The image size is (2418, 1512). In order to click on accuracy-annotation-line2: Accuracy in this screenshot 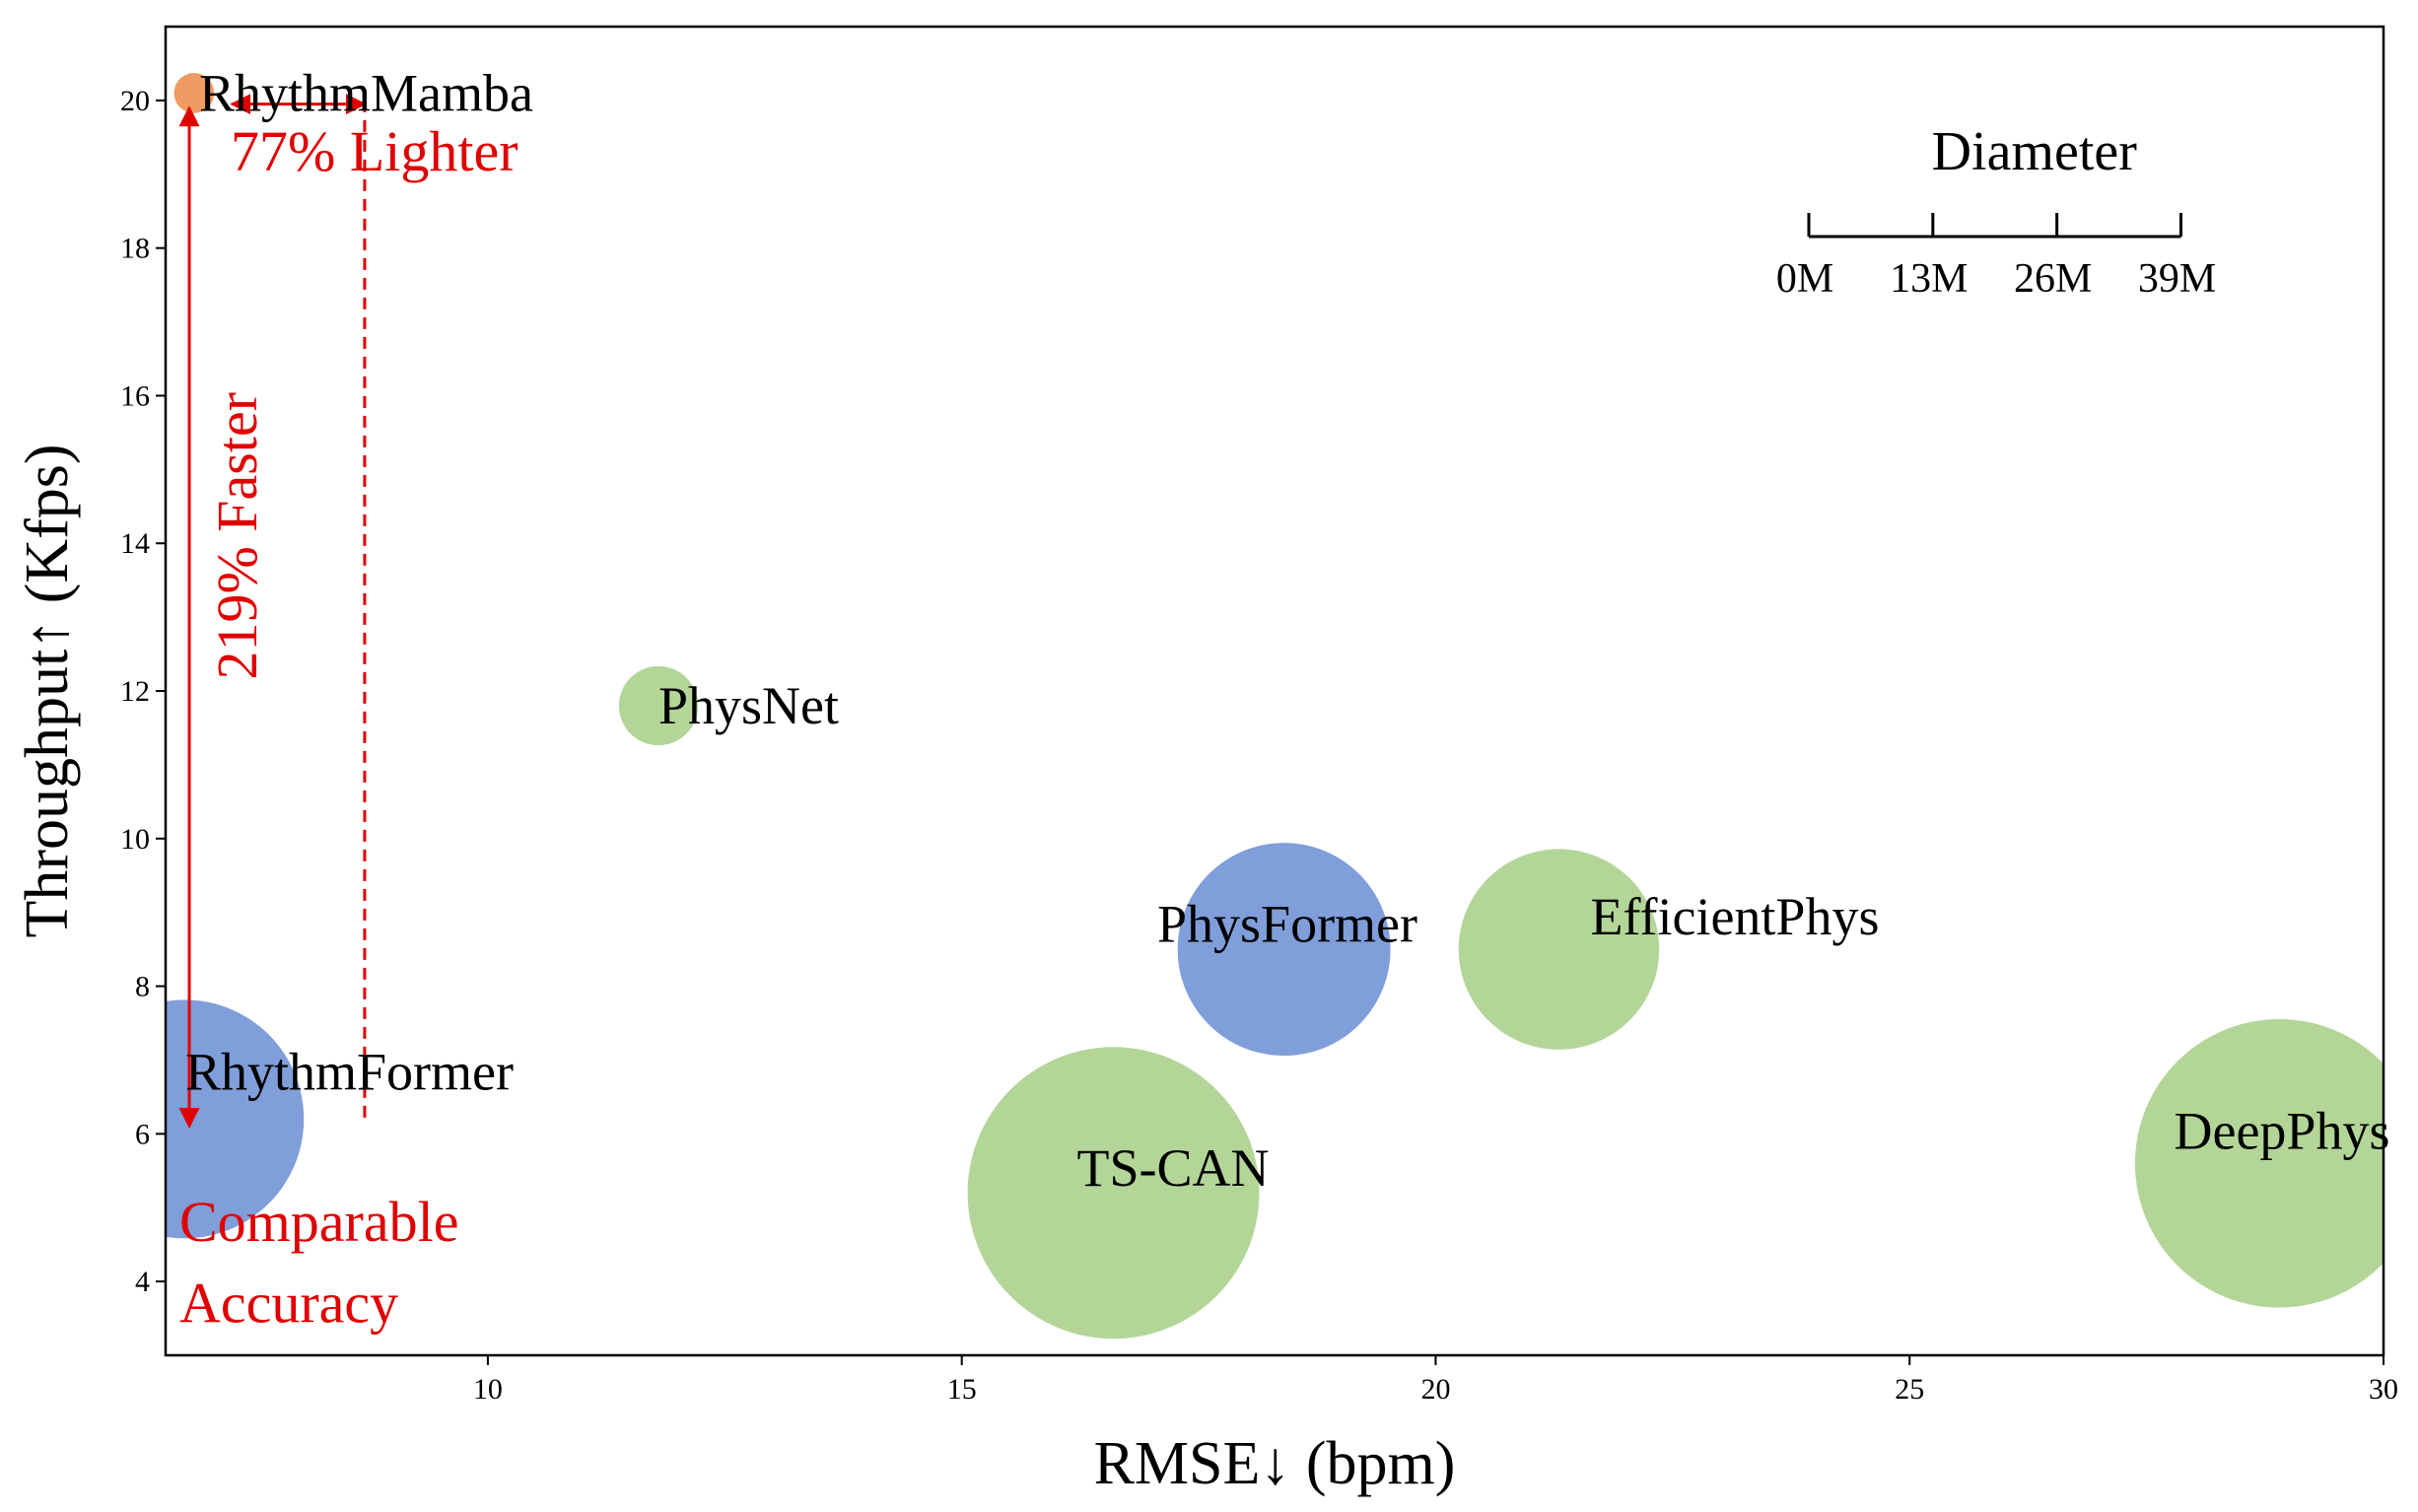, I will do `click(289, 1303)`.